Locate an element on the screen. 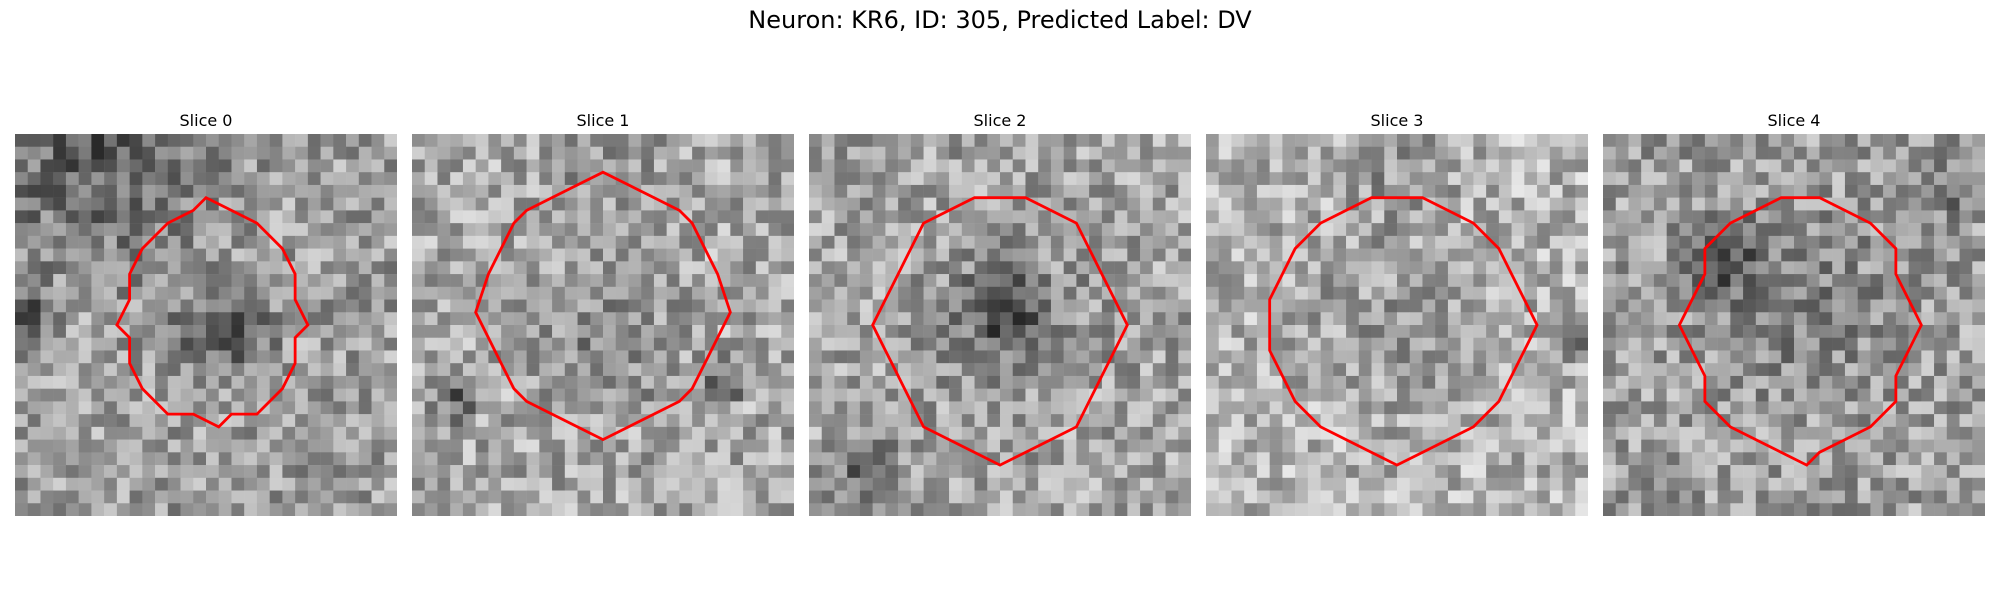  slice-title-1: Slice 1 is located at coordinates (603, 120).